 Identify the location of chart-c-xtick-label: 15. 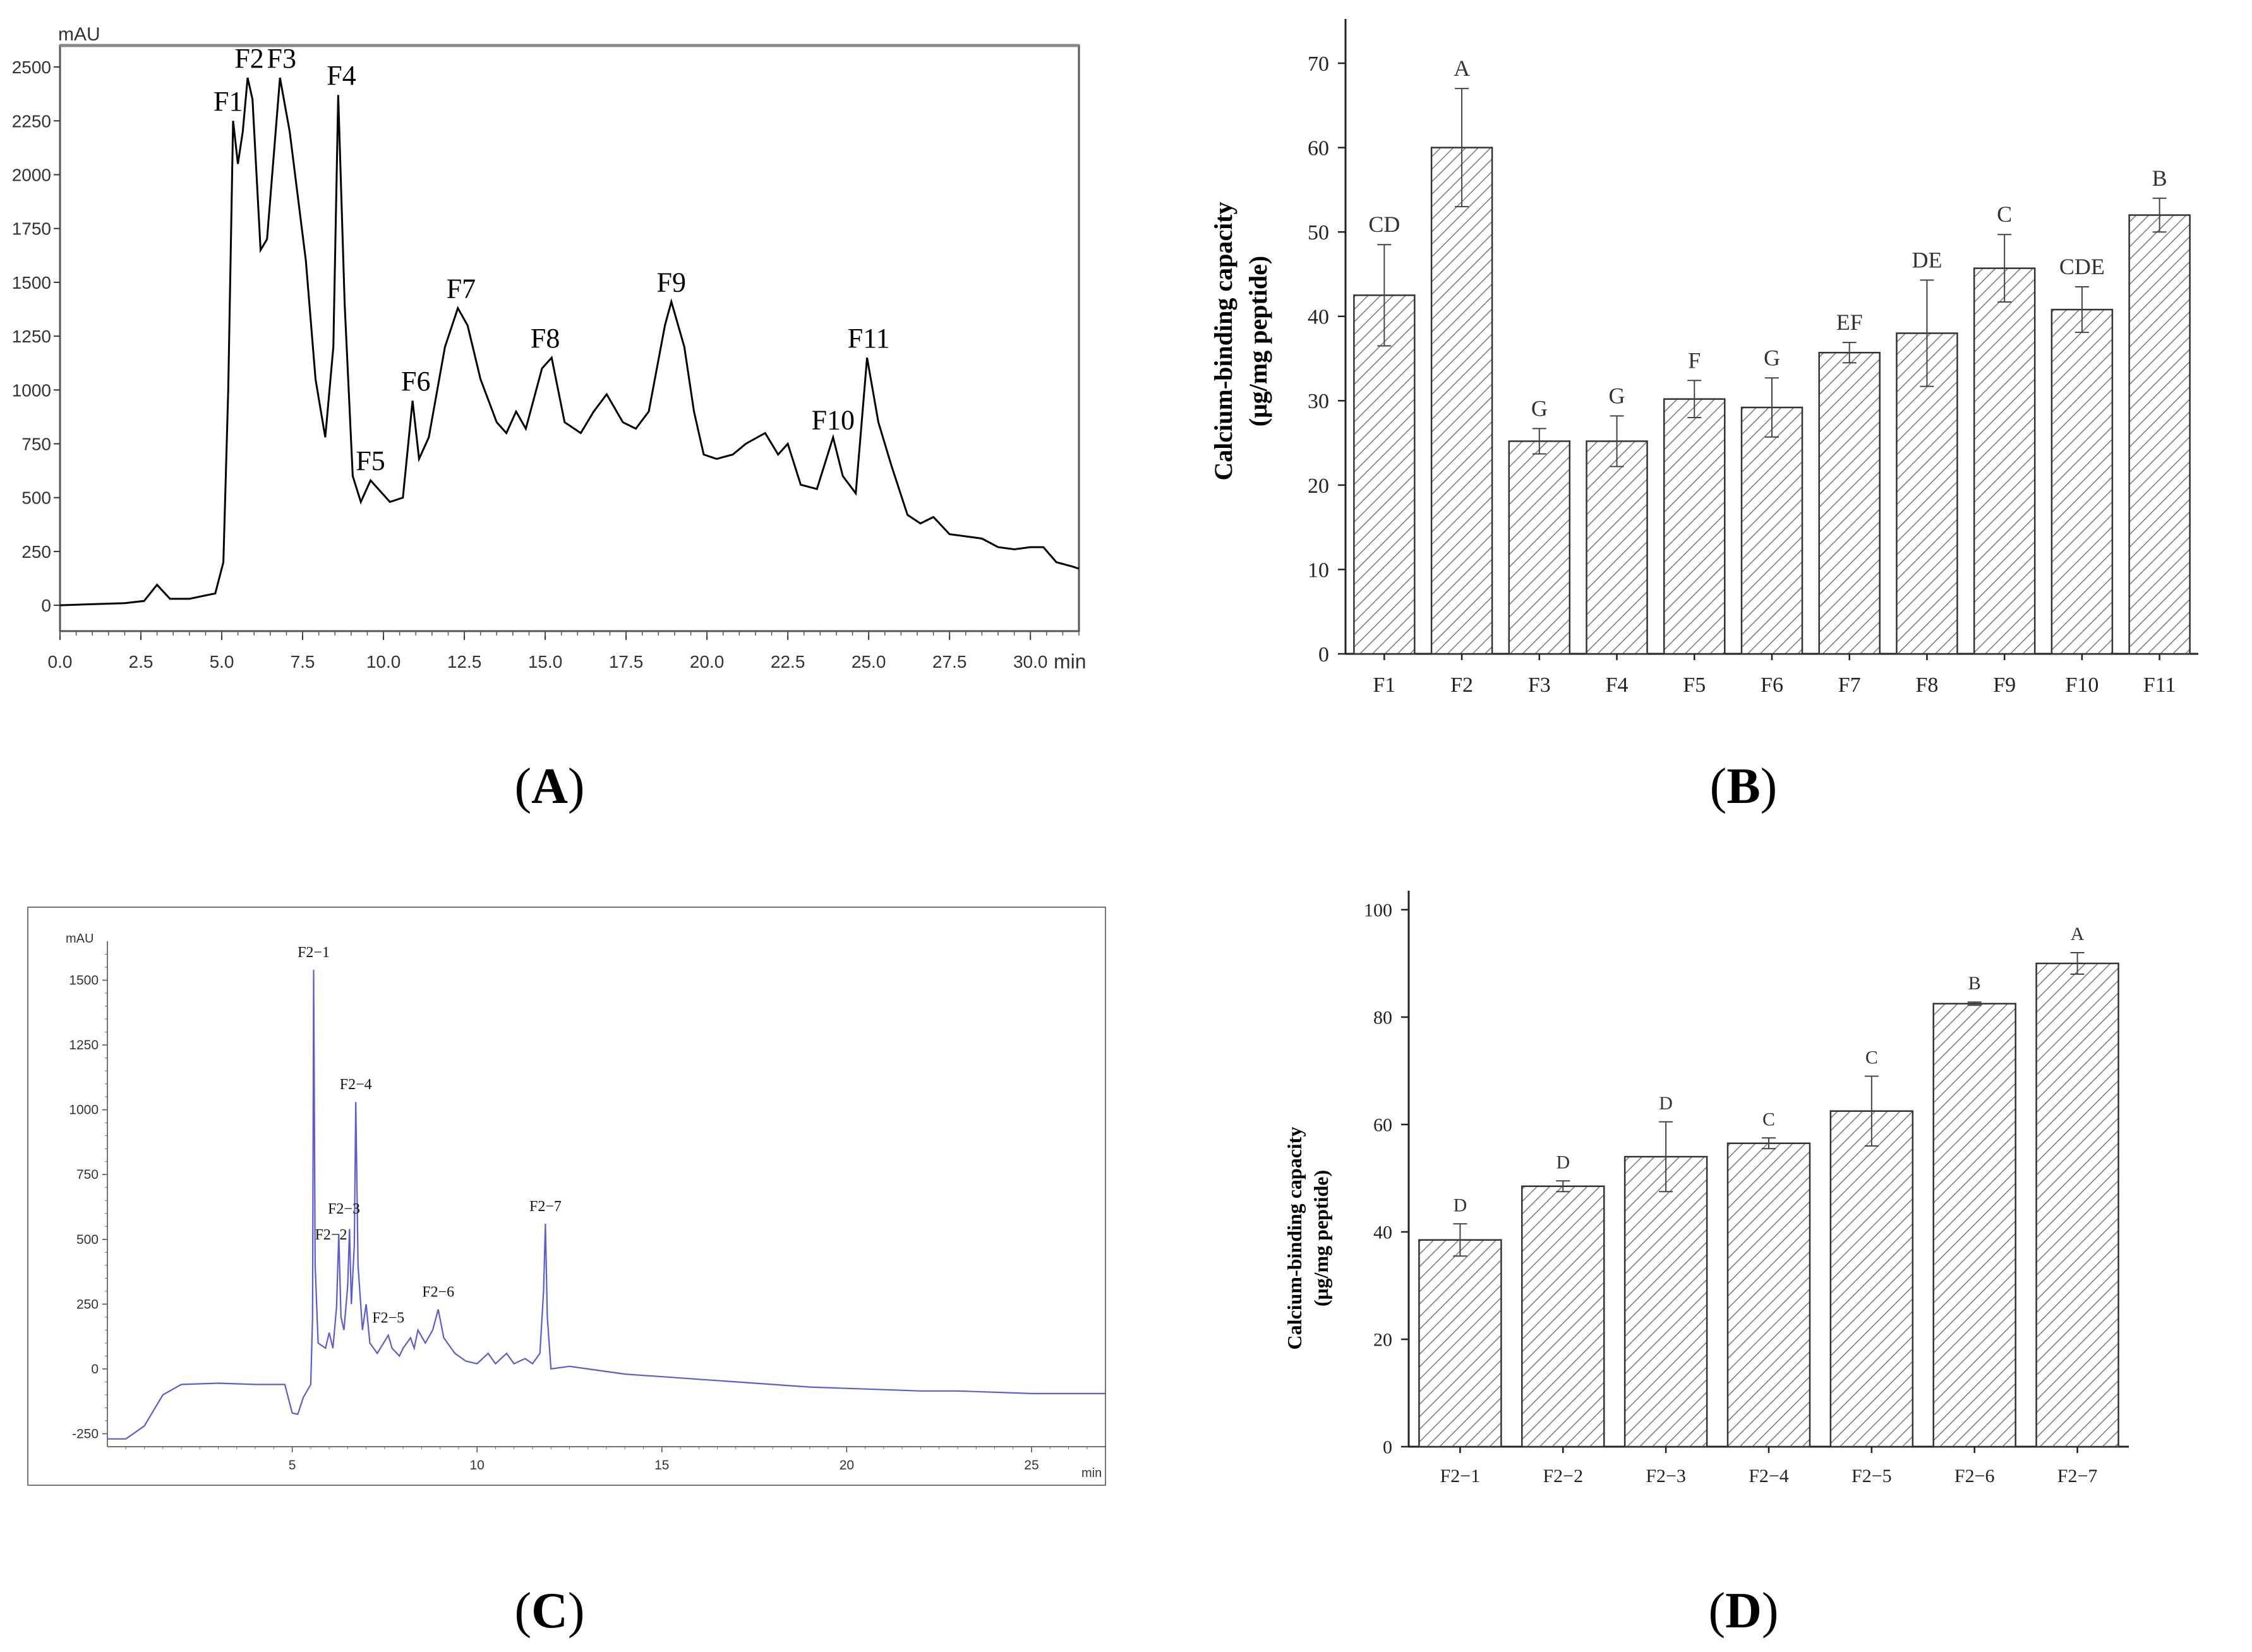
(661, 1465).